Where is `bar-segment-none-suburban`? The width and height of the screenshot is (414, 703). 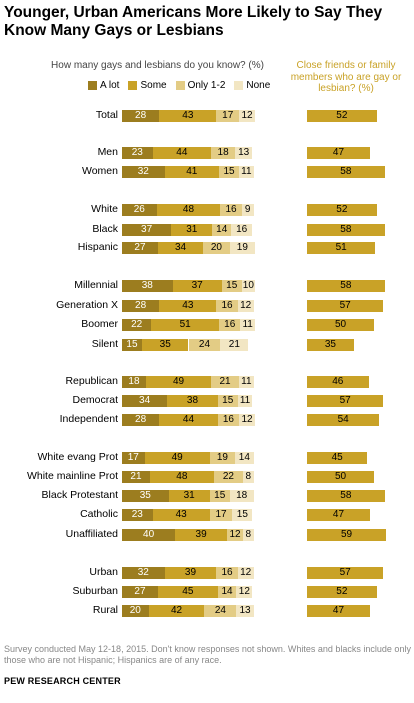 bar-segment-none-suburban is located at coordinates (244, 592).